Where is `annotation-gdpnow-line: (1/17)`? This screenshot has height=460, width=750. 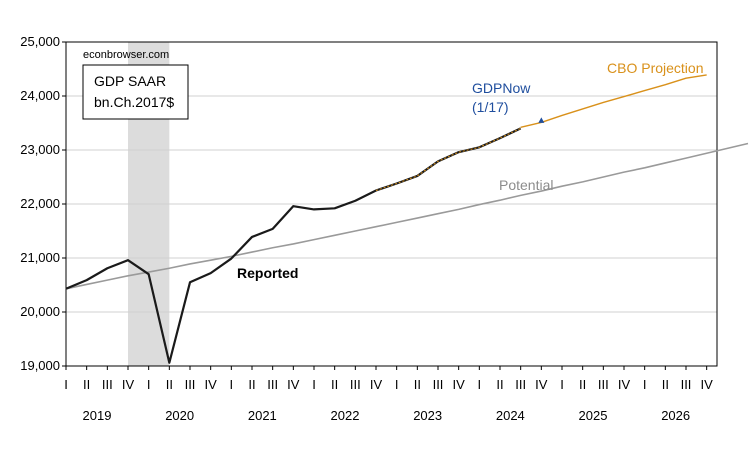
annotation-gdpnow-line: (1/17) is located at coordinates (490, 107).